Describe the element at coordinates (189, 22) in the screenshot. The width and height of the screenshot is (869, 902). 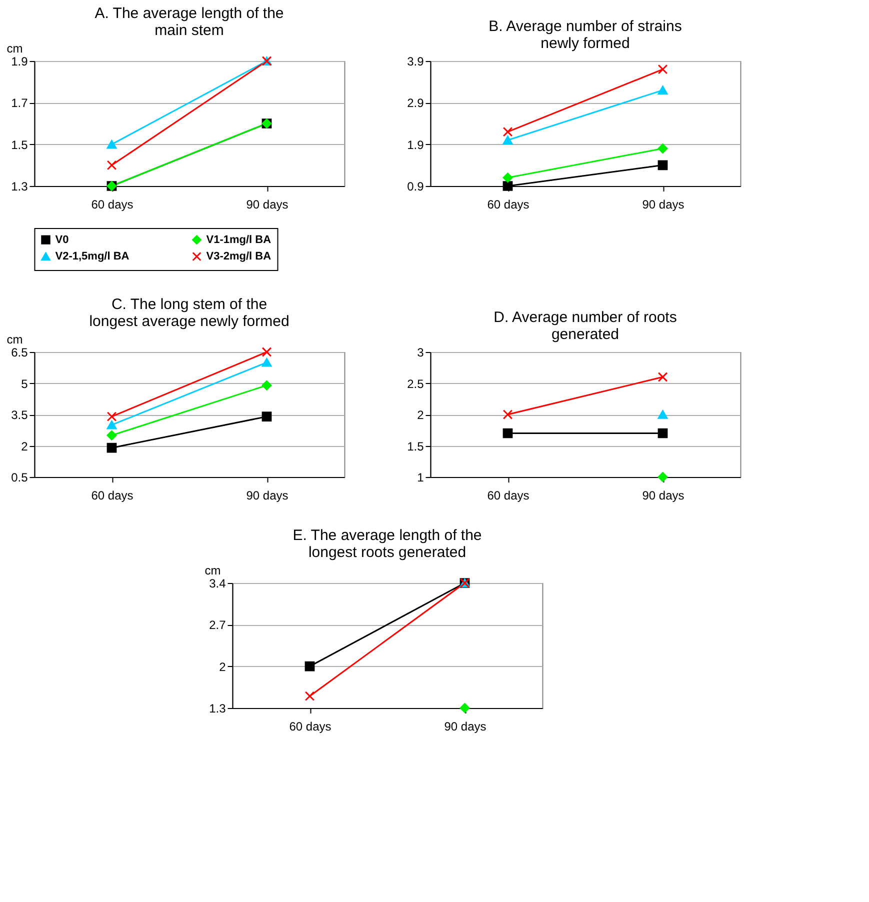
I see `chart-title: A. The average length of the main stem` at that location.